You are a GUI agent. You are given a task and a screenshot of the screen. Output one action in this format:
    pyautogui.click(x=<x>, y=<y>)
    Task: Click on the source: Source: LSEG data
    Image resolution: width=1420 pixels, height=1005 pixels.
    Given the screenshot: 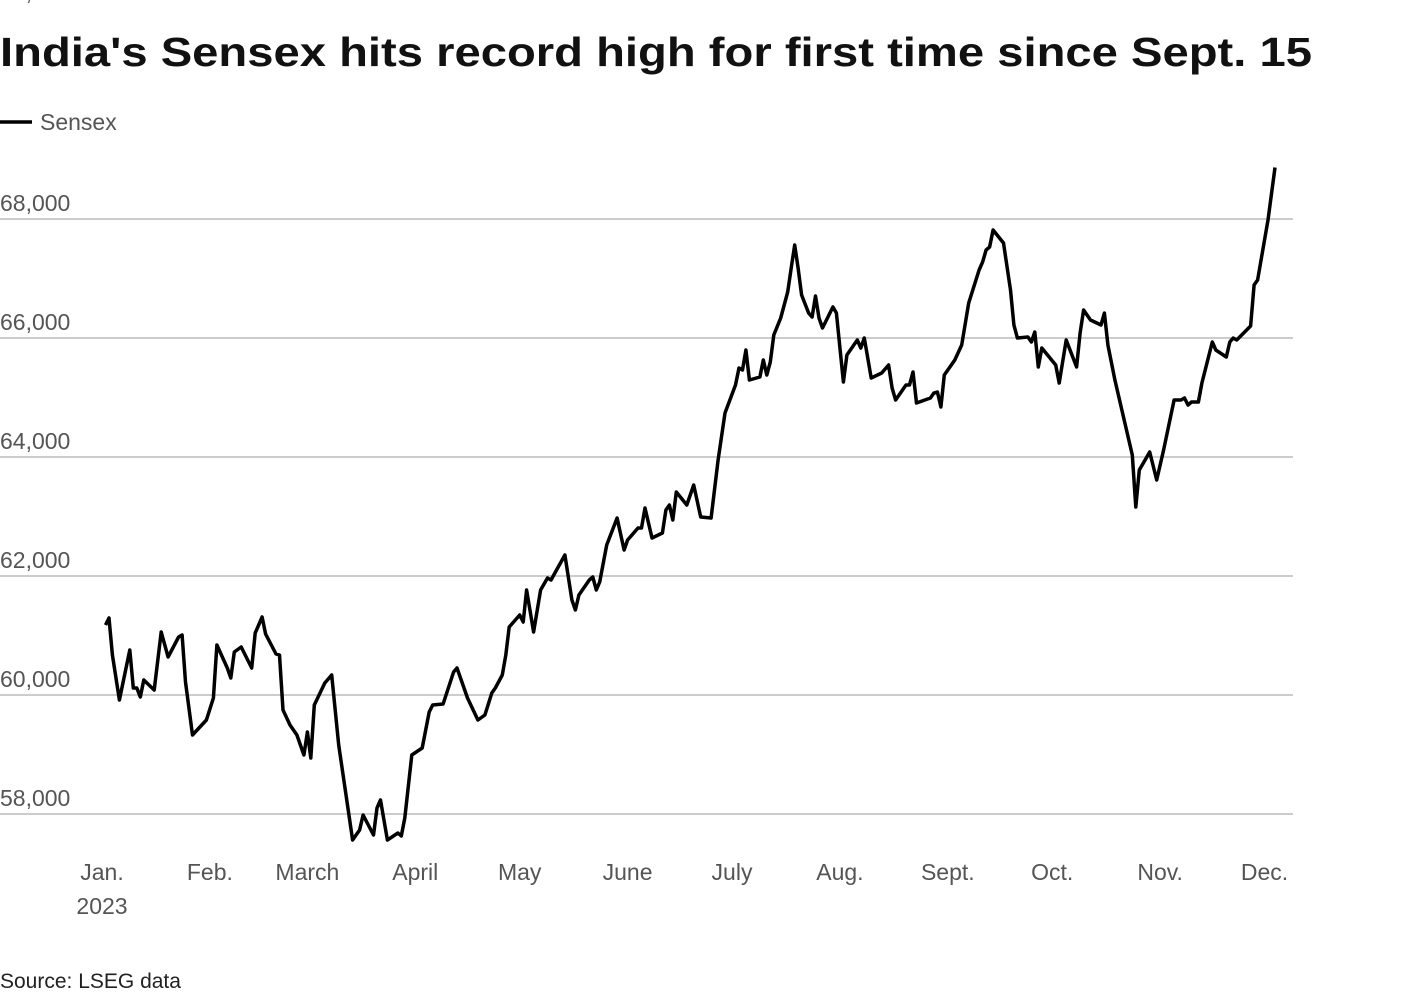 What is the action you would take?
    pyautogui.click(x=90, y=981)
    